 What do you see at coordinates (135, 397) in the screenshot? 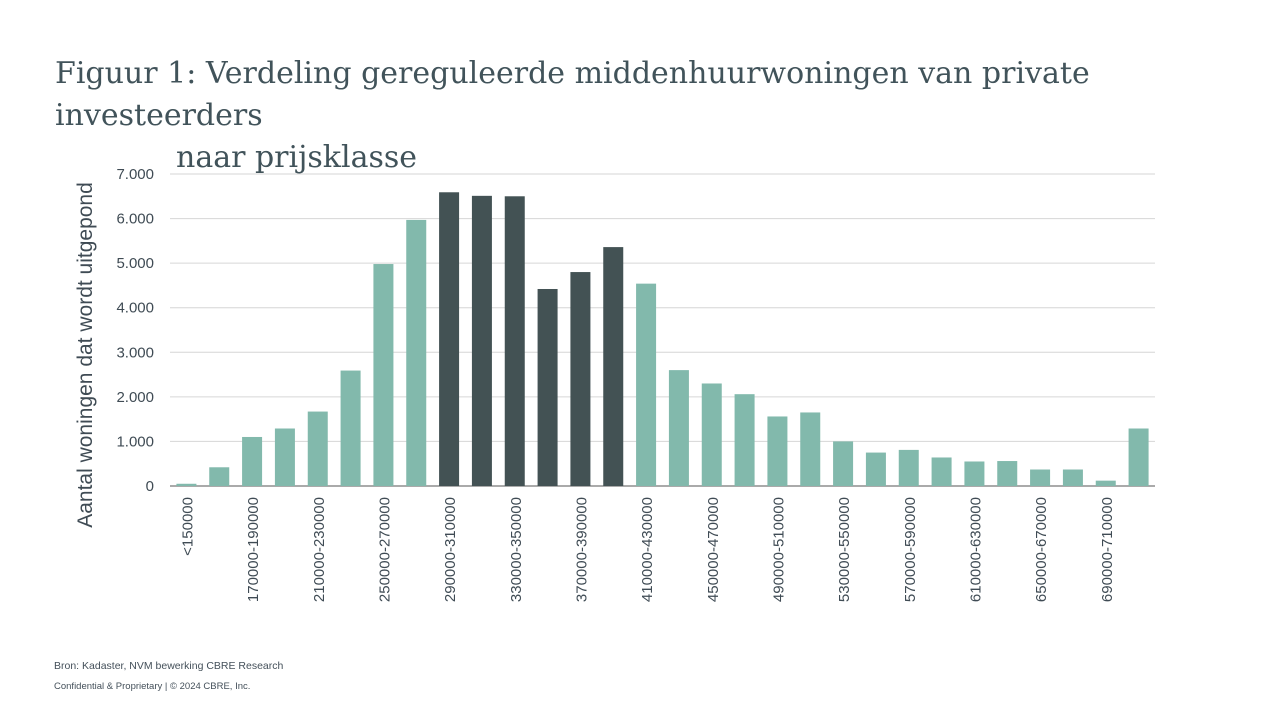
I see `y-tick-label: 2.000` at bounding box center [135, 397].